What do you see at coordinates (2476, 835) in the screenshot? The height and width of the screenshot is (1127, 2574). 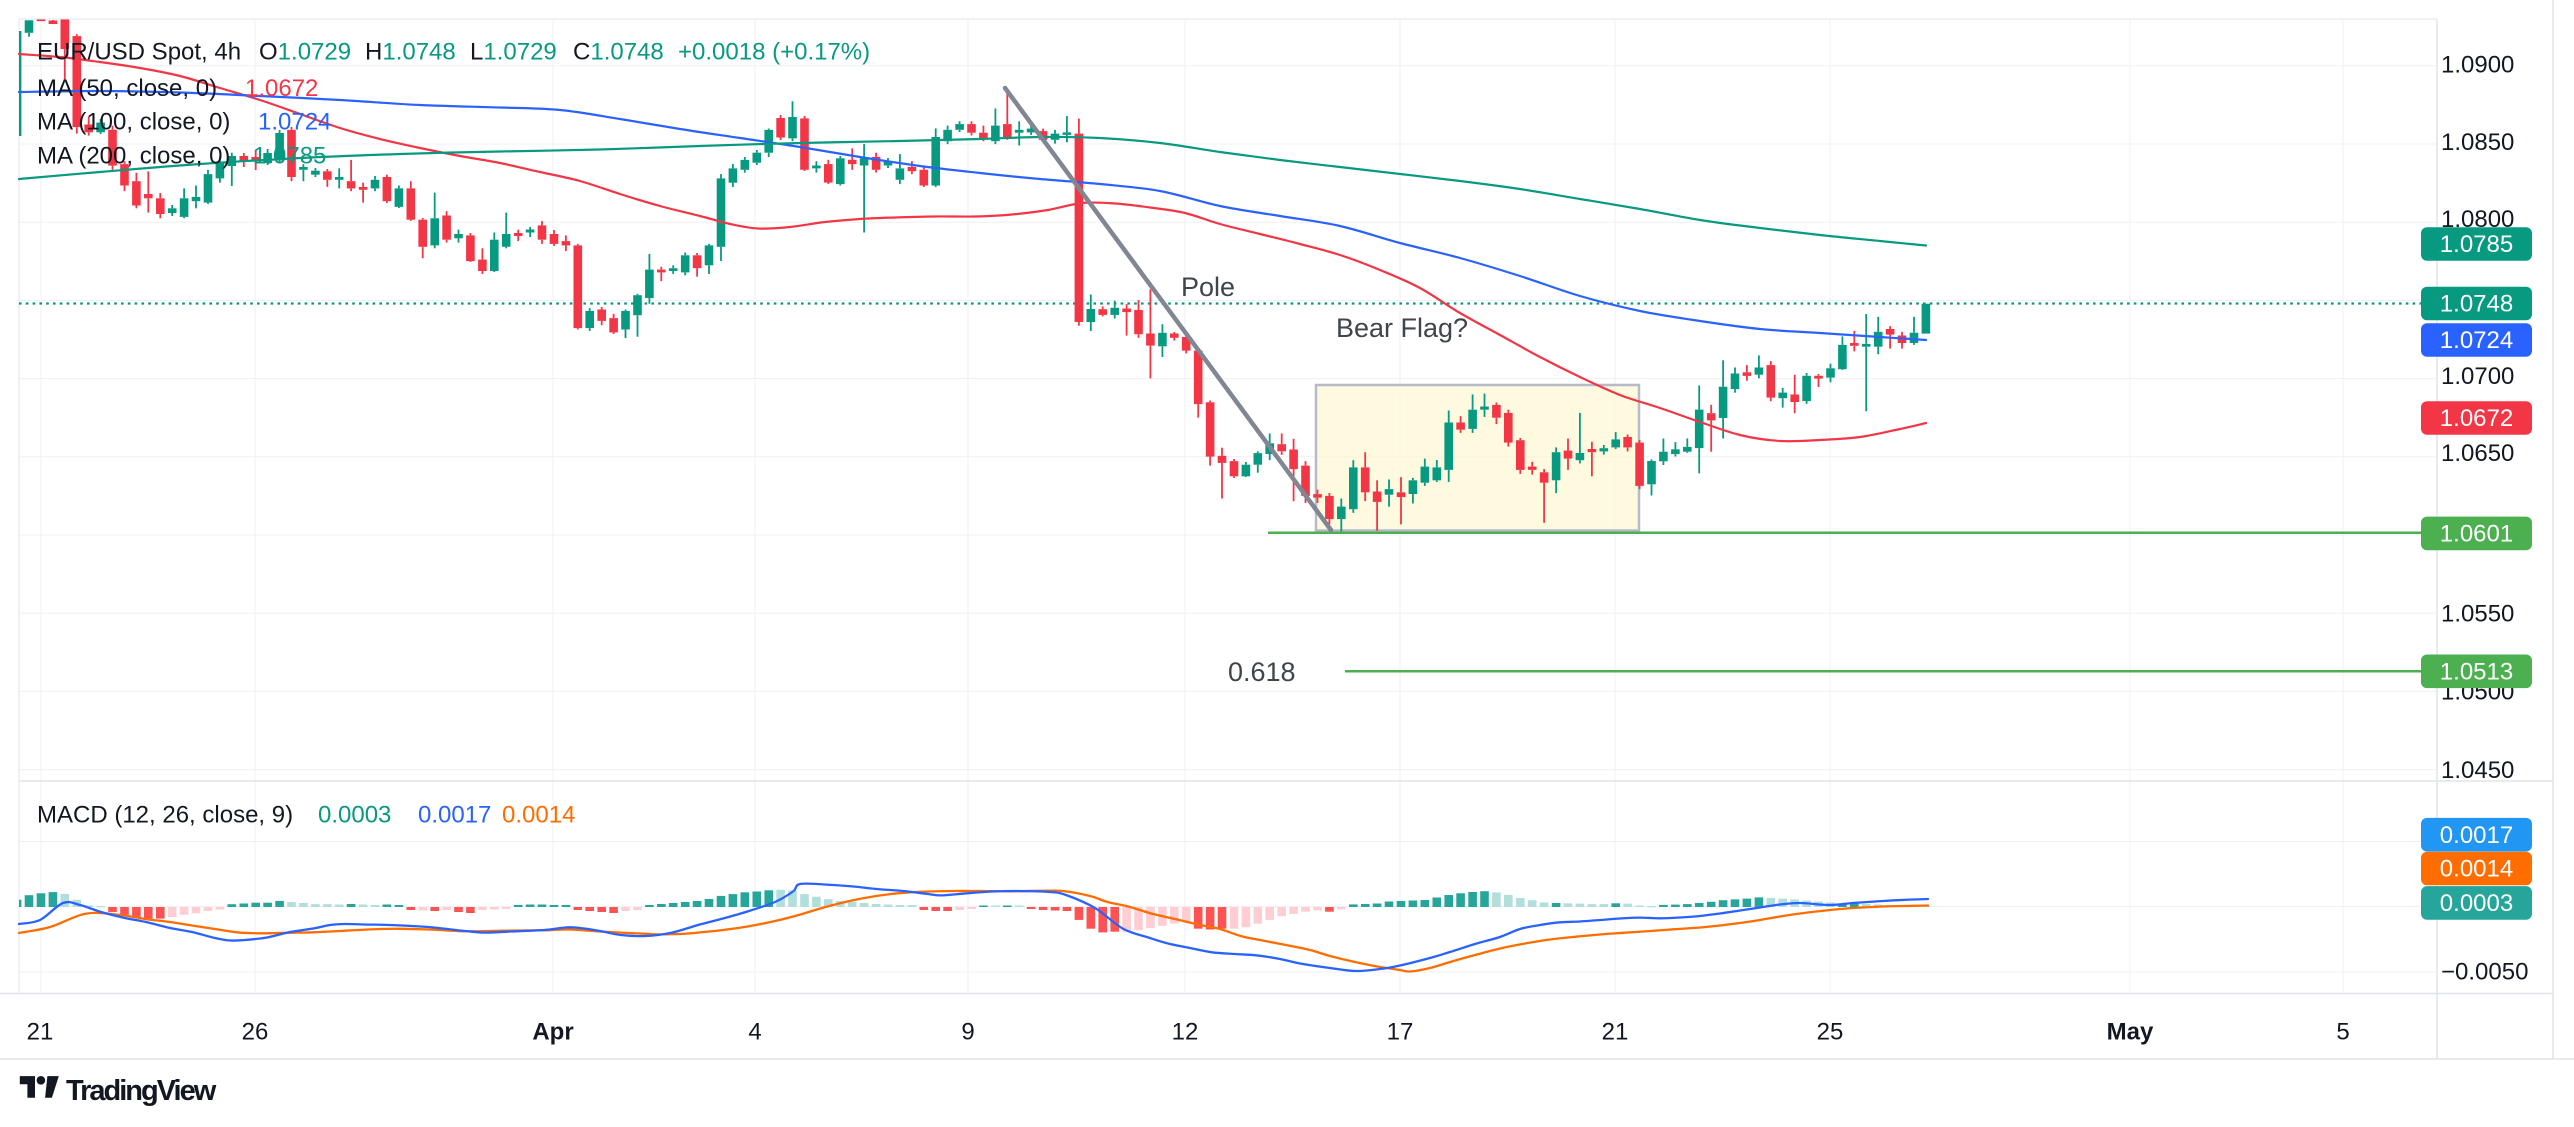 I see `svg-text: 0.0017` at bounding box center [2476, 835].